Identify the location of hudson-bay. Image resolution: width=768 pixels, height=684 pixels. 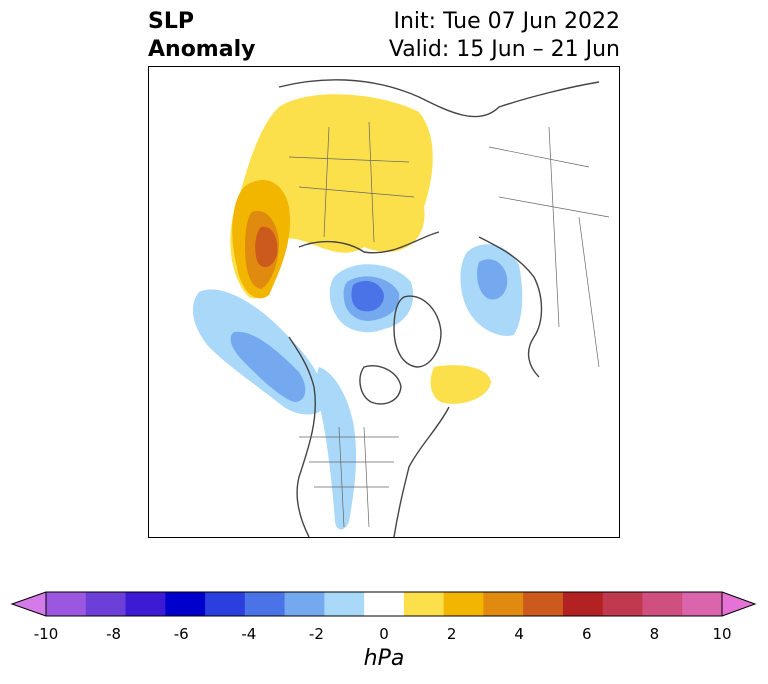
(380, 385).